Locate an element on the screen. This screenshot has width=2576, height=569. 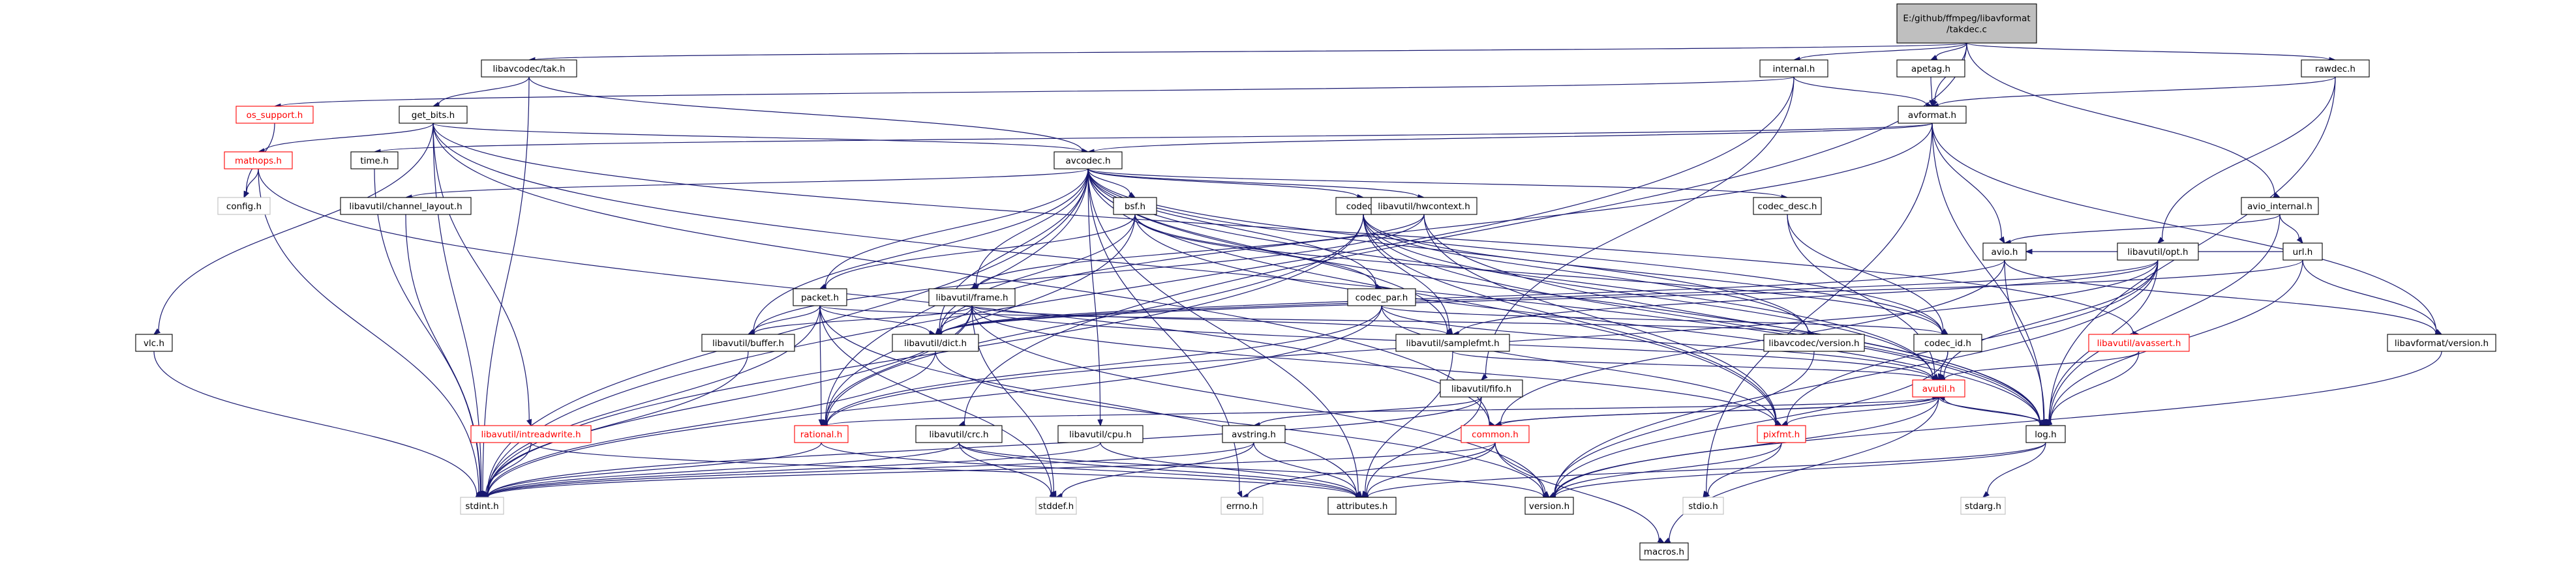
node-avformat: avformat.h is located at coordinates (1932, 115).